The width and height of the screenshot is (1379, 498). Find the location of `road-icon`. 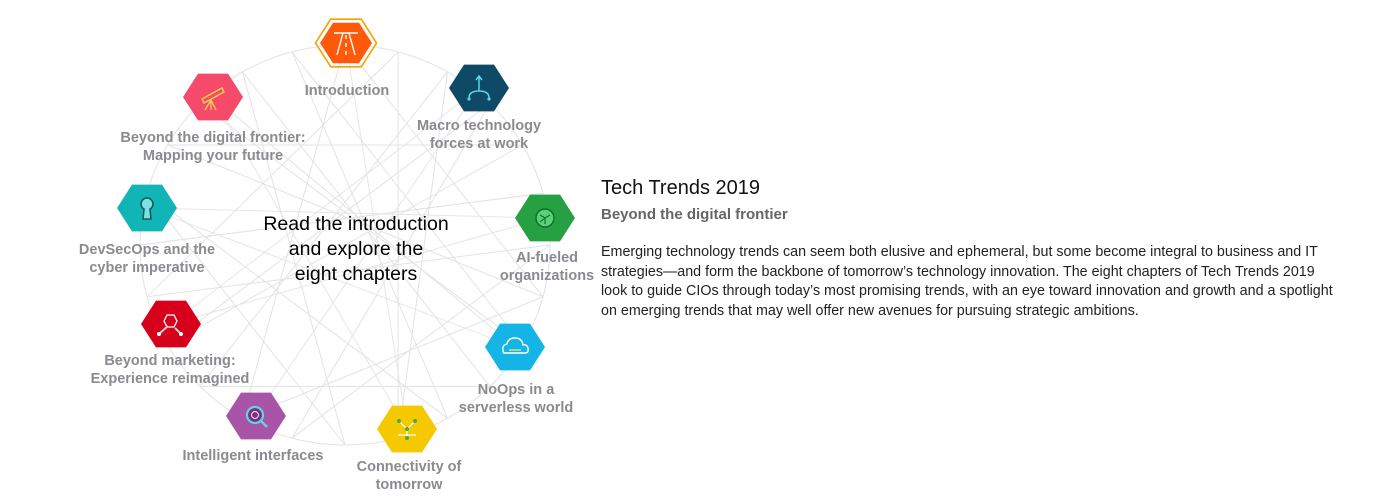

road-icon is located at coordinates (346, 44).